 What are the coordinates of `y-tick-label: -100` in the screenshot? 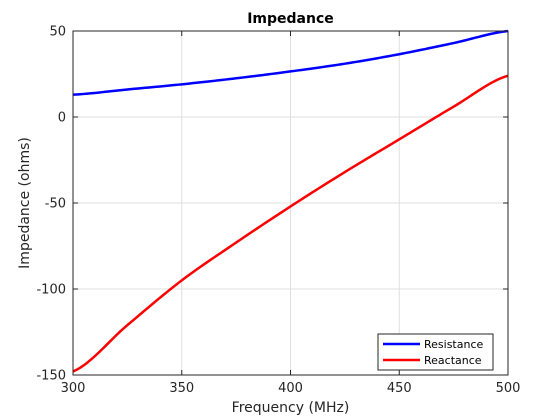 It's located at (51, 290).